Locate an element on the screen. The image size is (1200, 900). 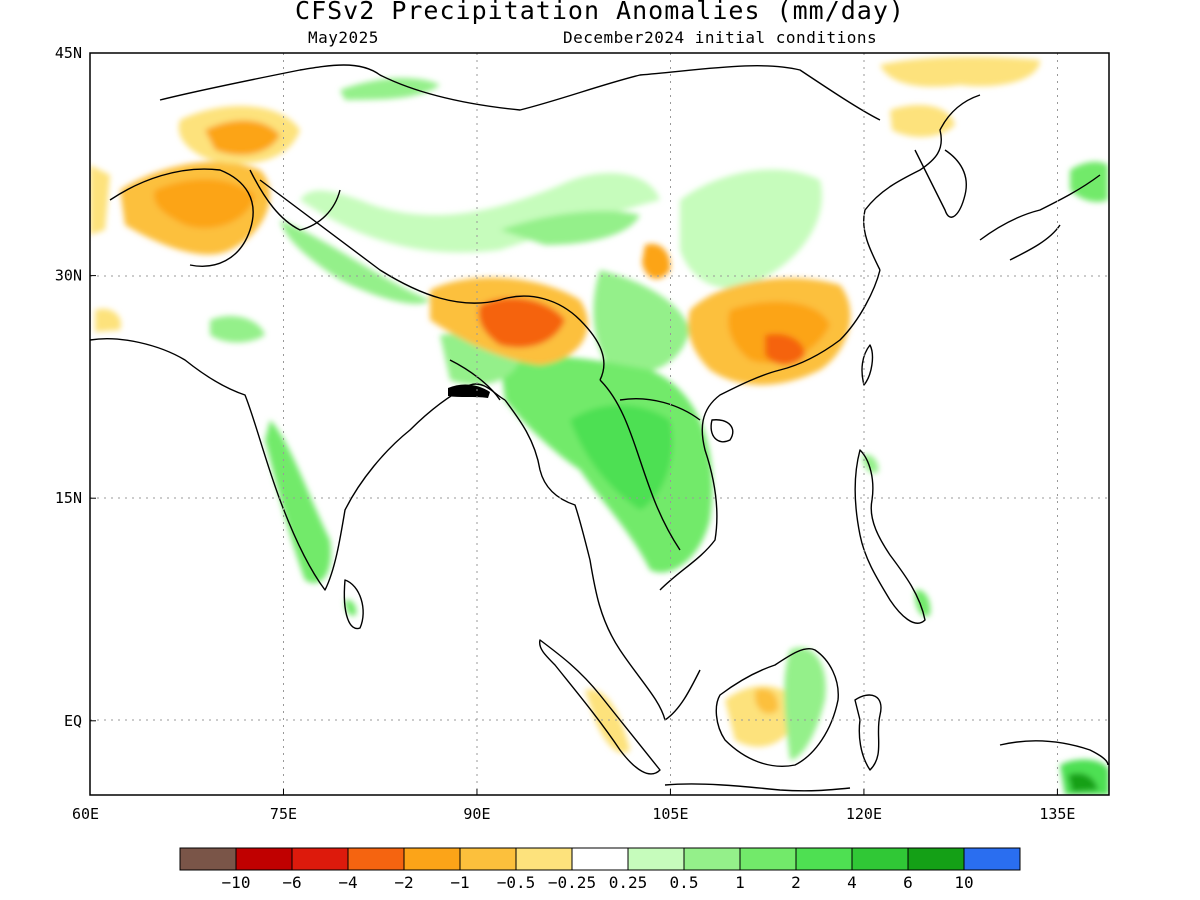
x-tick-label-120e: 120E is located at coordinates (864, 814).